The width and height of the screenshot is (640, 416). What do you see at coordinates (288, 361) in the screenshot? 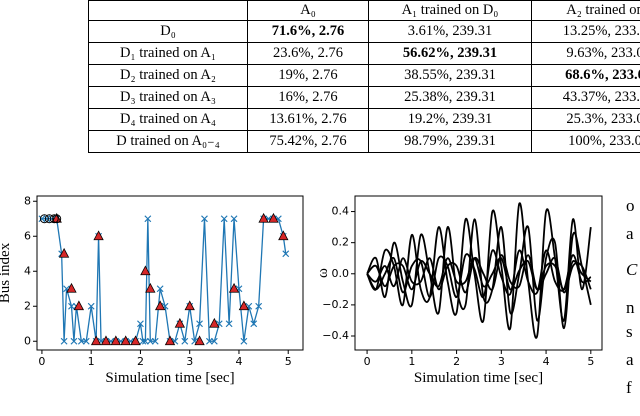
I see `x-tick-label: 5` at bounding box center [288, 361].